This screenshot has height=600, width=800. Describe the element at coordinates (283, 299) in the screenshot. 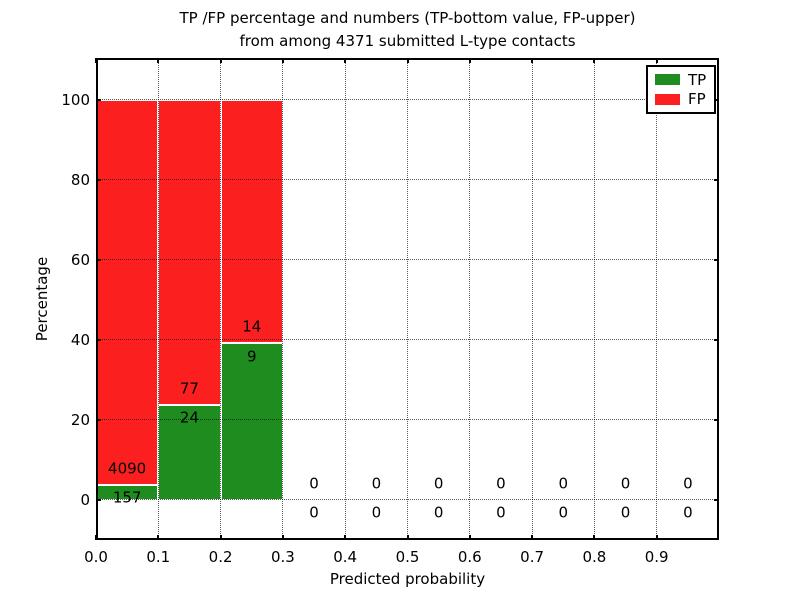

I see `gridline-x-0.3` at that location.